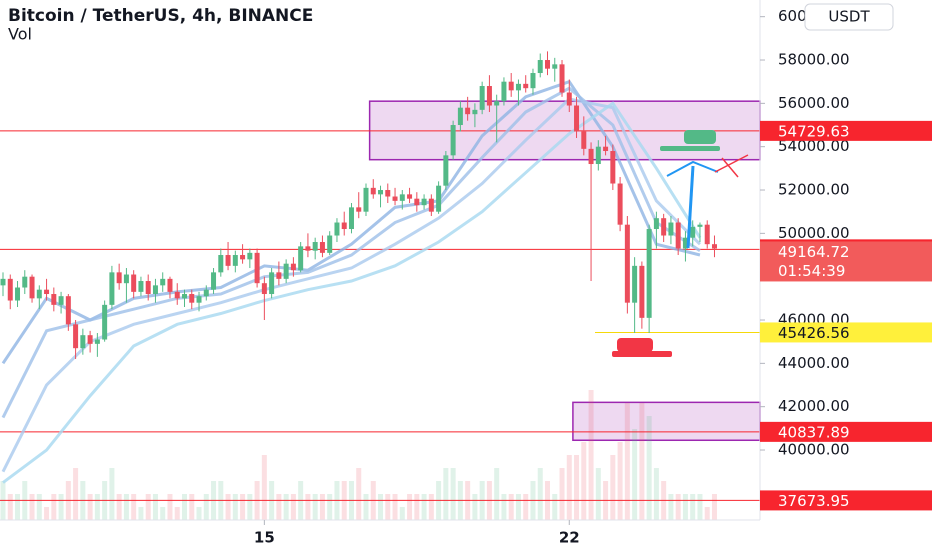  I want to click on y-tick-label: 52000.00, so click(814, 190).